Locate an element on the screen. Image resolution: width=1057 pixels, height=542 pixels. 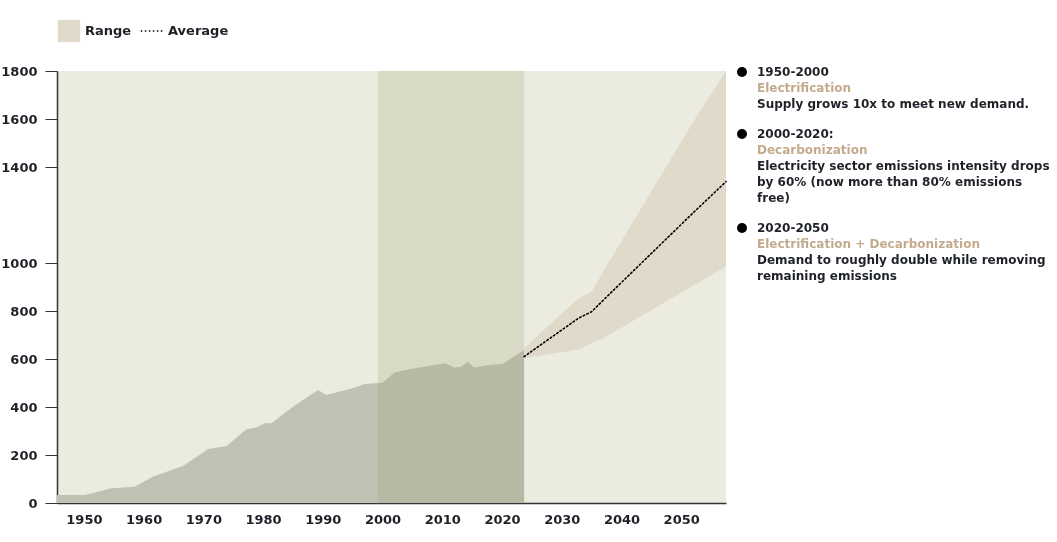
text: Range is located at coordinates (108, 30).